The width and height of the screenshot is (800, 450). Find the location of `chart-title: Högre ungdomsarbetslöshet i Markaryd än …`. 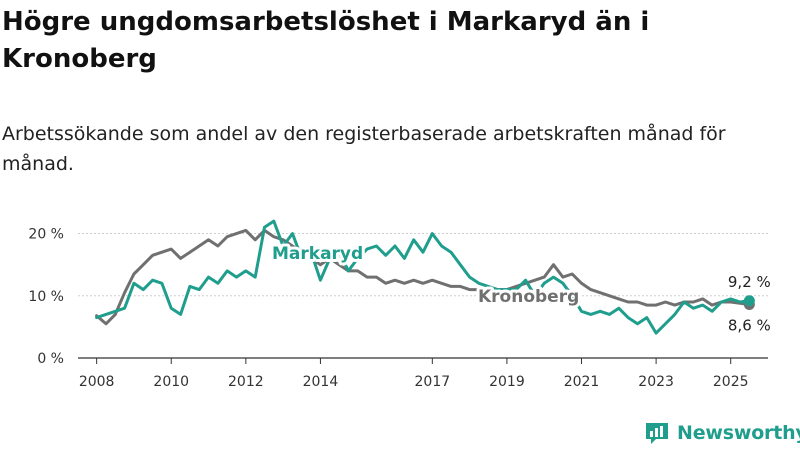

chart-title: Högre ungdomsarbetslöshet i Markaryd än … is located at coordinates (326, 40).